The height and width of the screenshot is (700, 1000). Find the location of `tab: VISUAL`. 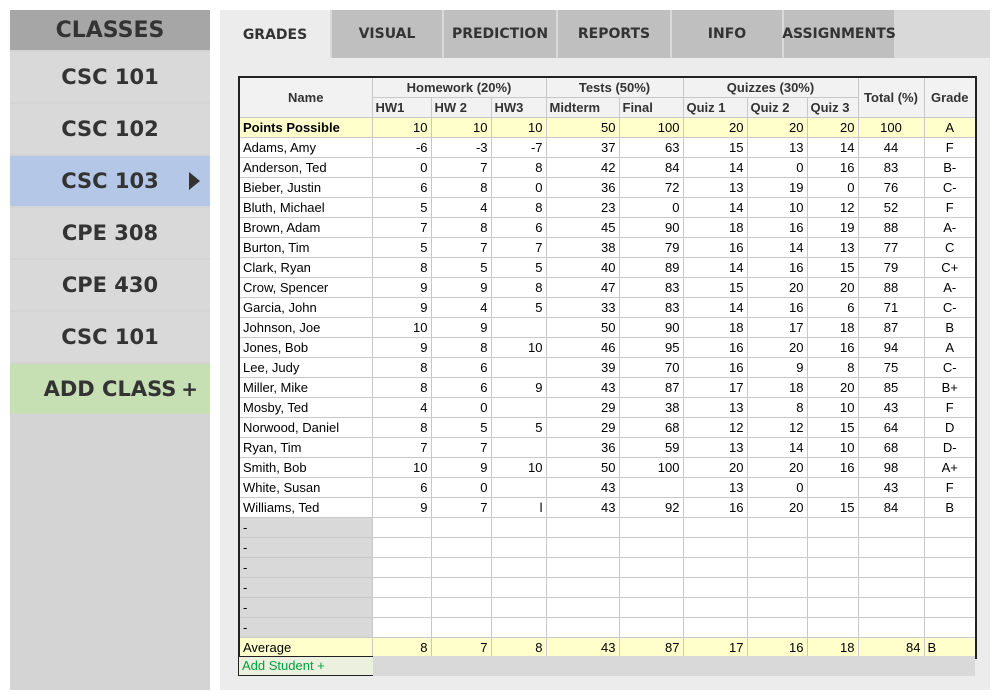

tab: VISUAL is located at coordinates (387, 34).